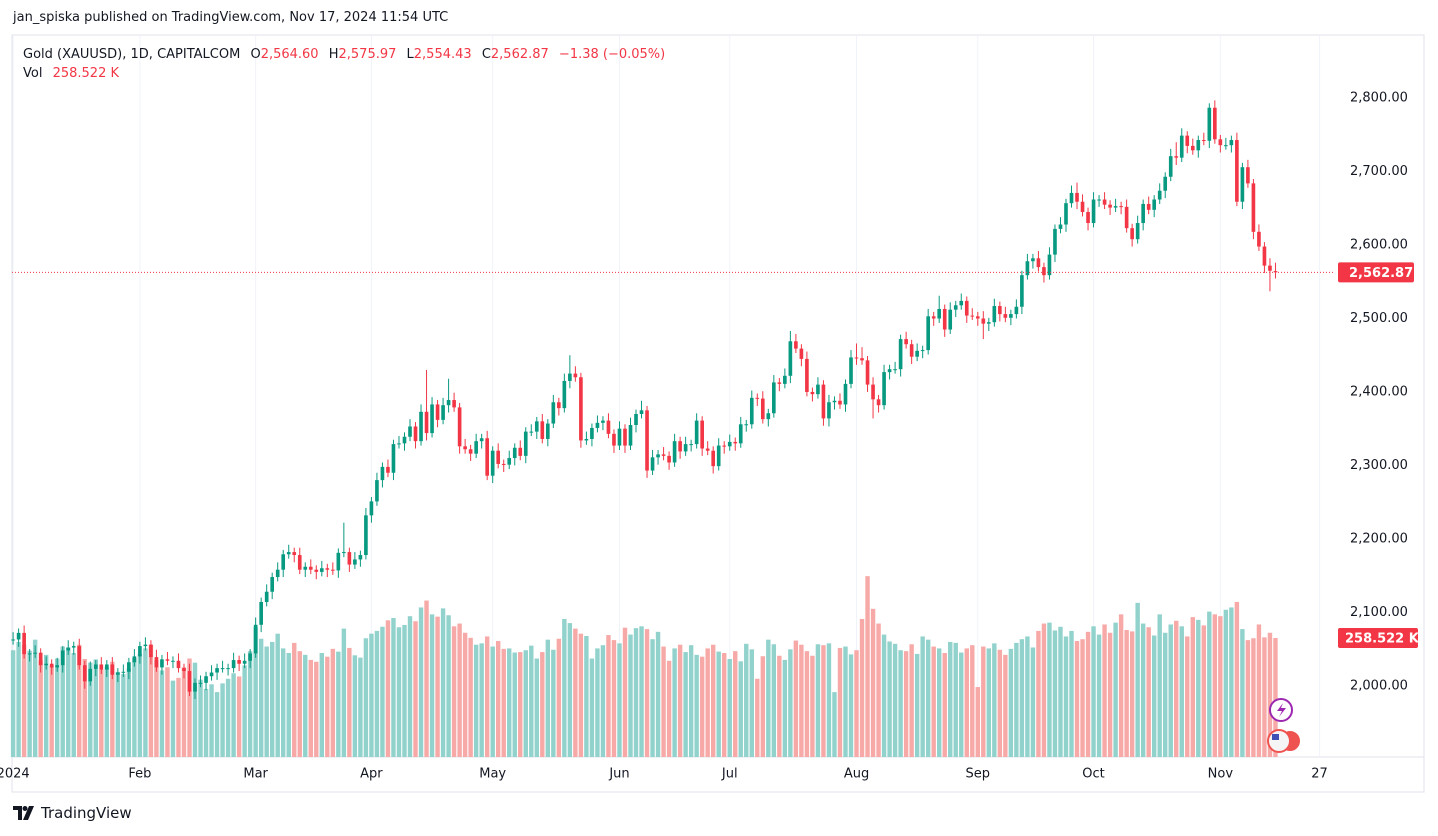 The height and width of the screenshot is (836, 1438). I want to click on y-tick-label: 2,400.00, so click(1379, 391).